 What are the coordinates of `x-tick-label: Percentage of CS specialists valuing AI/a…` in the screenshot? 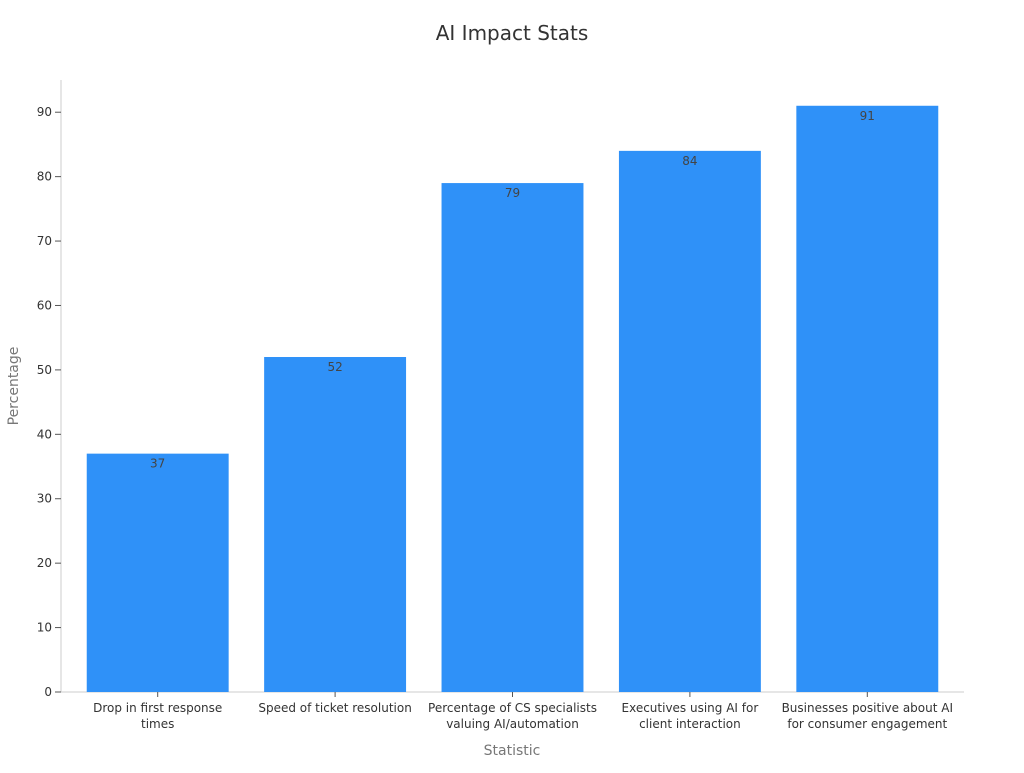 It's located at (512, 716).